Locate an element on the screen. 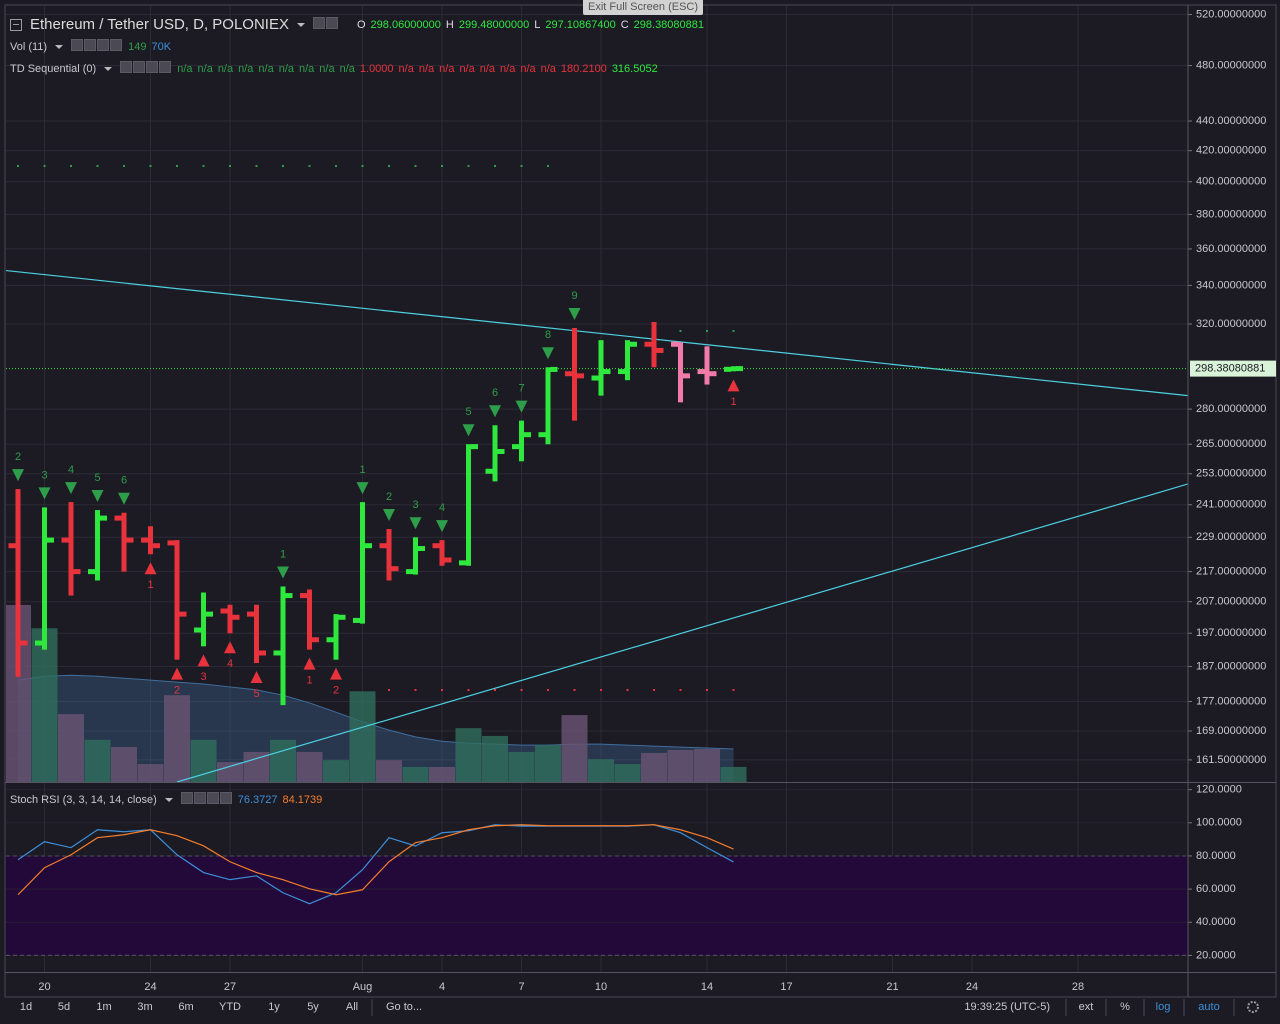 The width and height of the screenshot is (1280, 1024). last-price-box is located at coordinates (1233, 368).